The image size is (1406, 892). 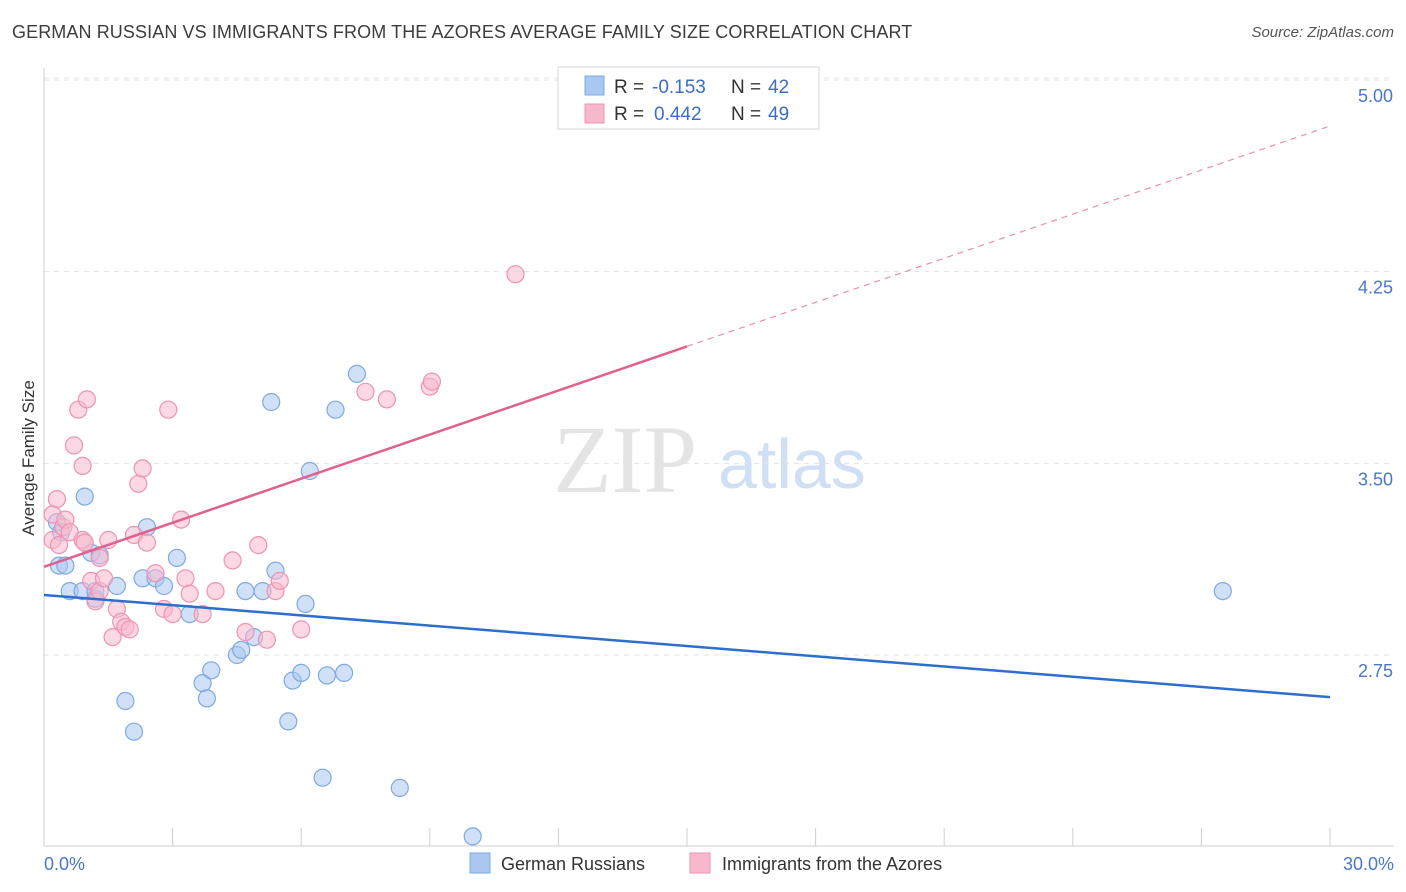 What do you see at coordinates (1375, 96) in the screenshot?
I see `y-tick-label-3: 5.00` at bounding box center [1375, 96].